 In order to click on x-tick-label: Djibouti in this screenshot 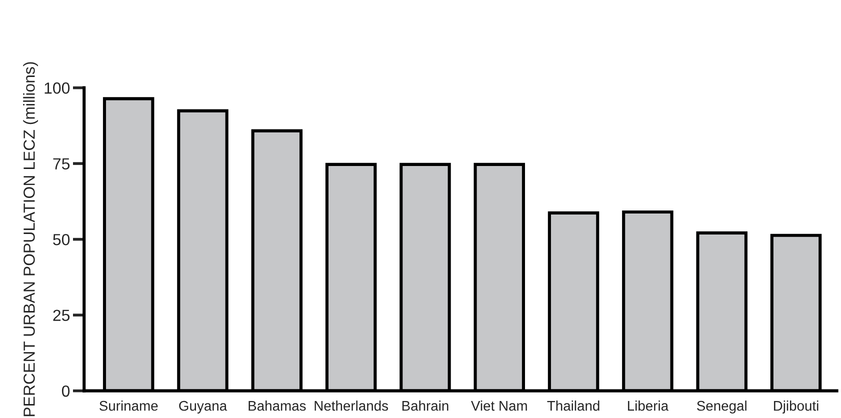, I will do `click(796, 407)`.